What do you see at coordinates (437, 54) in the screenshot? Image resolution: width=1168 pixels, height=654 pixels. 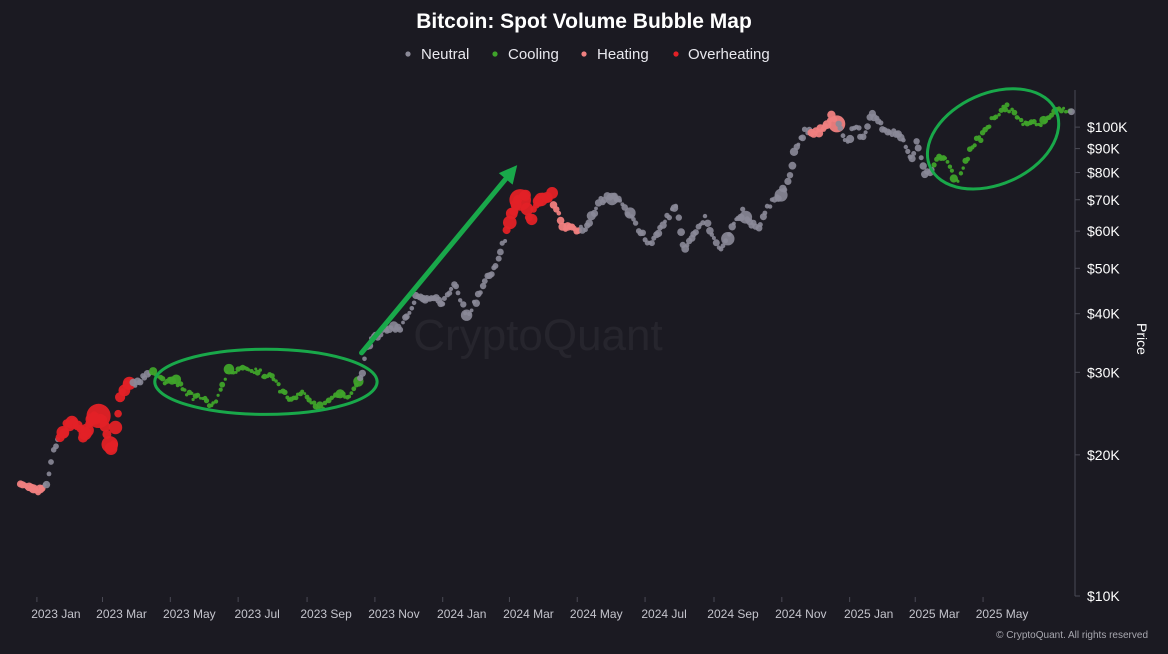 I see `legend-item-neutral: Neutral` at bounding box center [437, 54].